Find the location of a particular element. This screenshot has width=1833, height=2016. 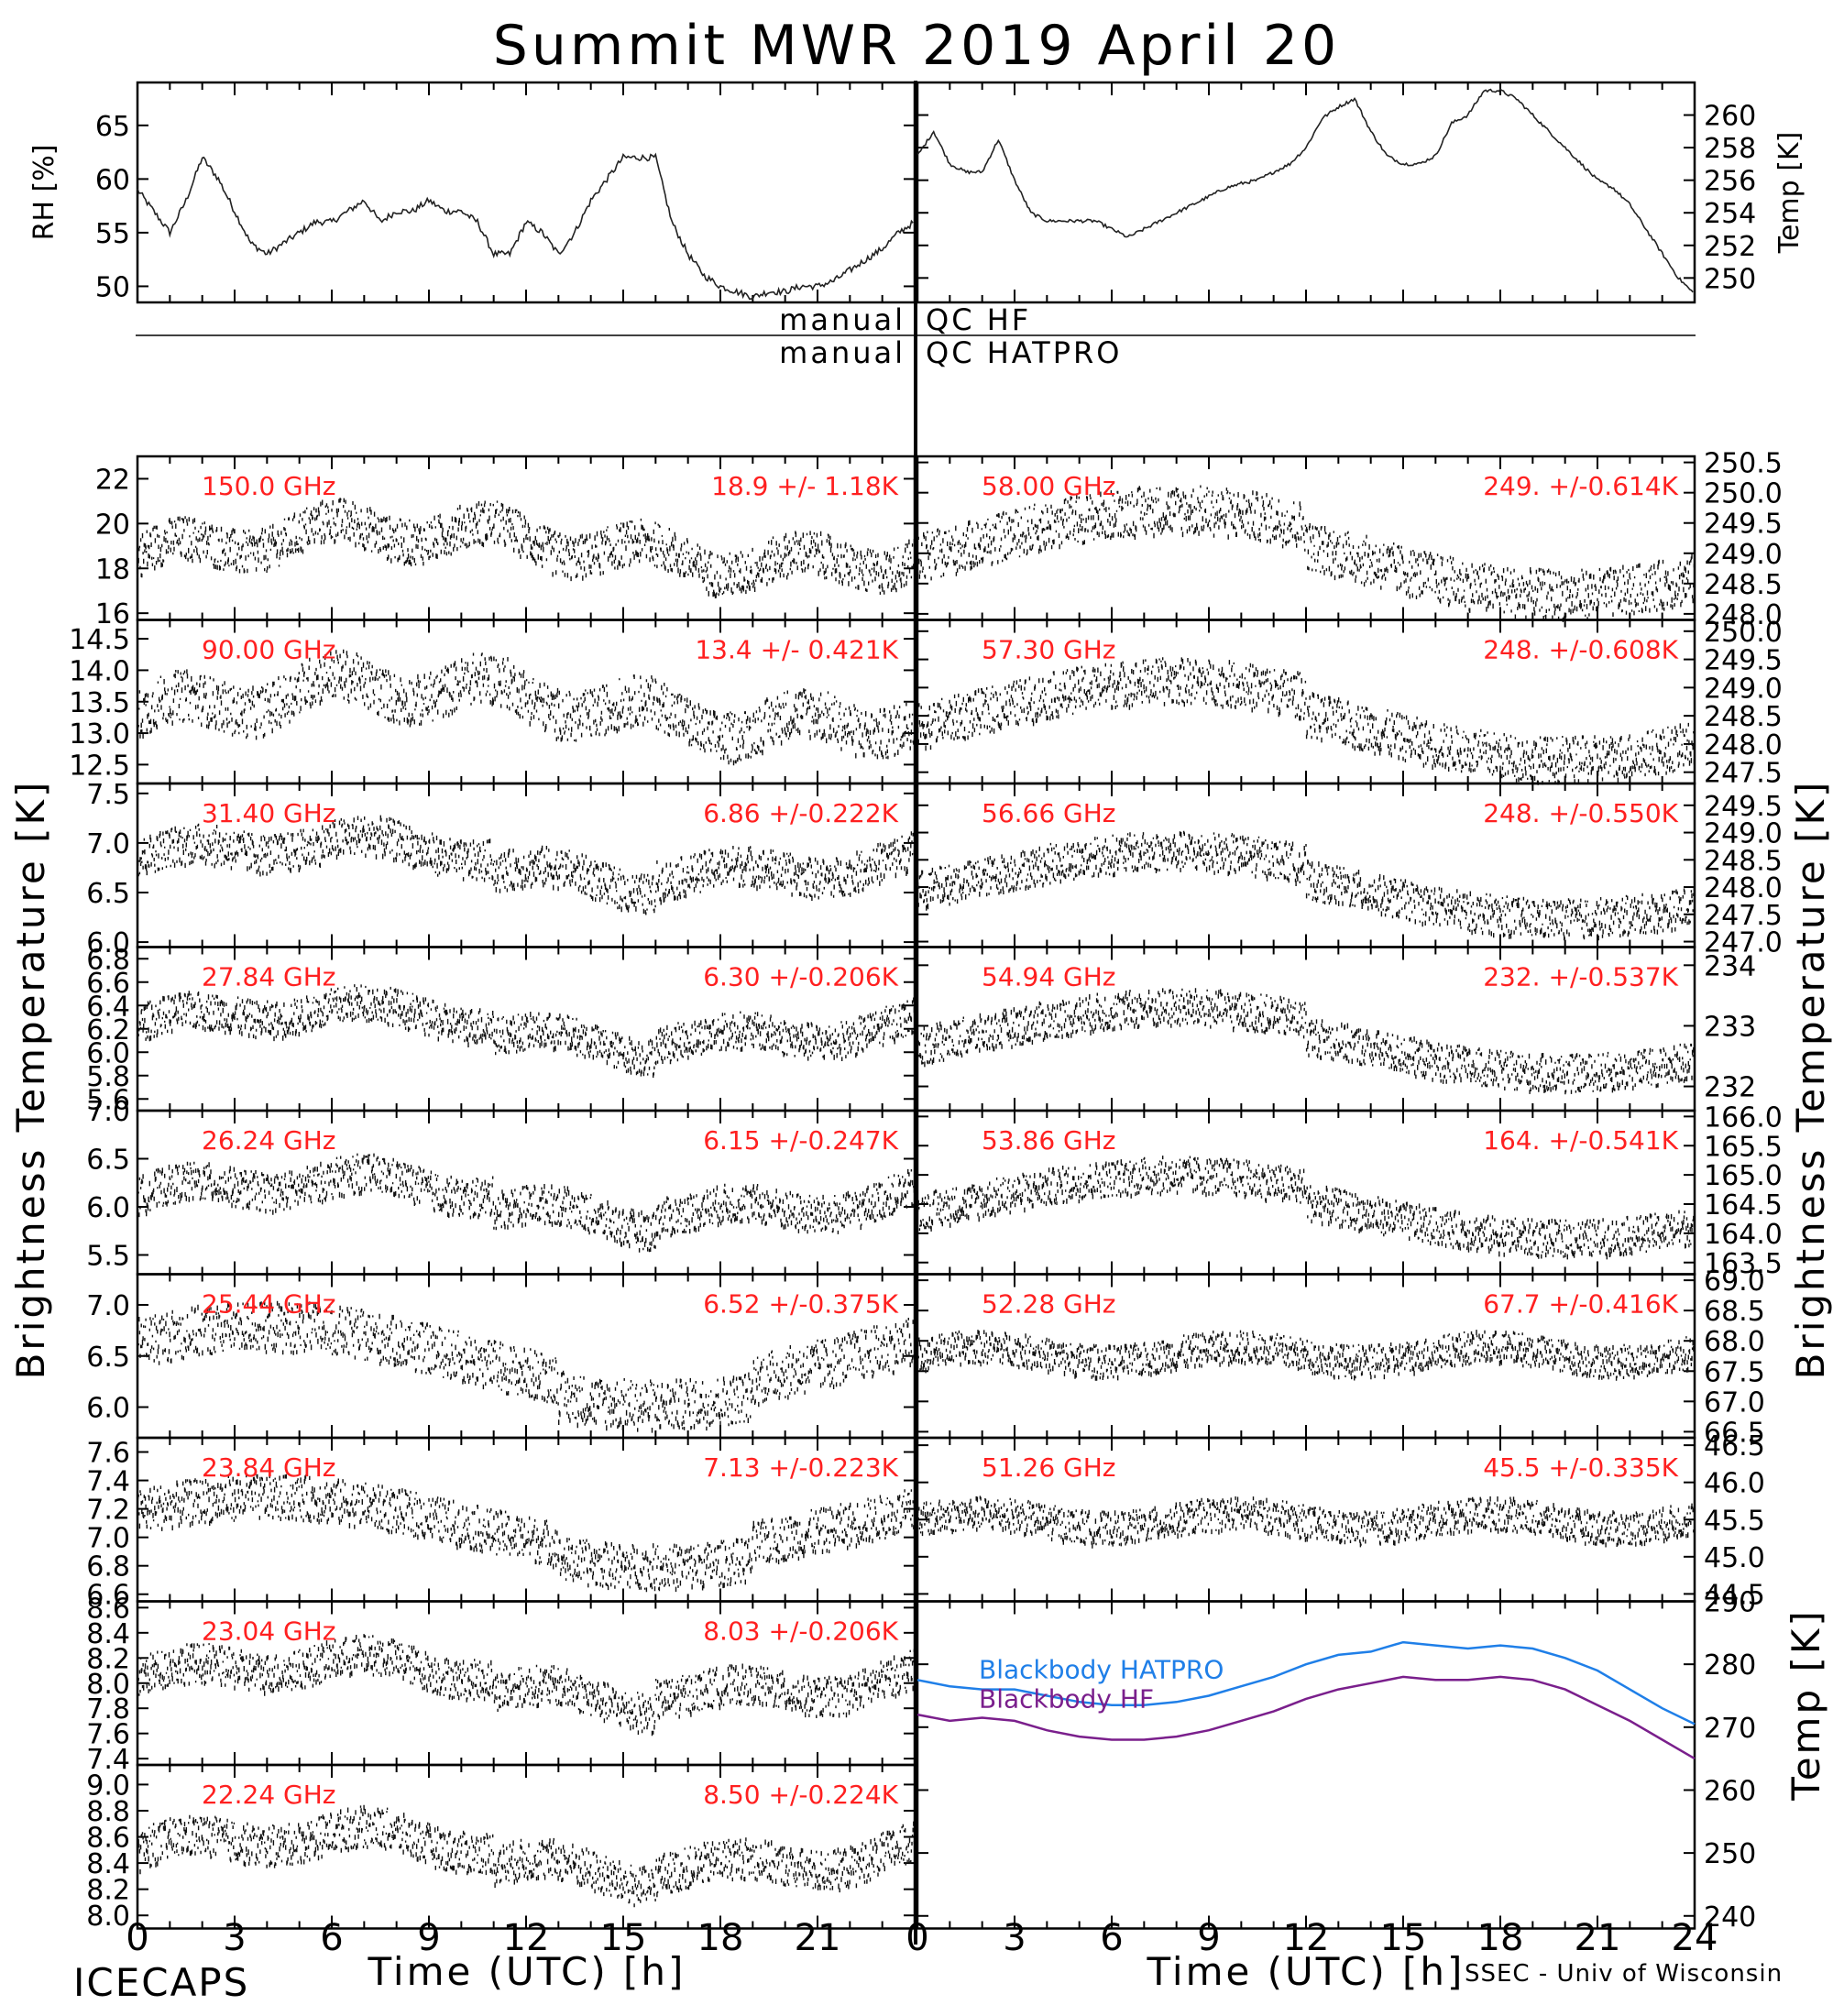

footer-icecaps: ICECAPS is located at coordinates (161, 1982).